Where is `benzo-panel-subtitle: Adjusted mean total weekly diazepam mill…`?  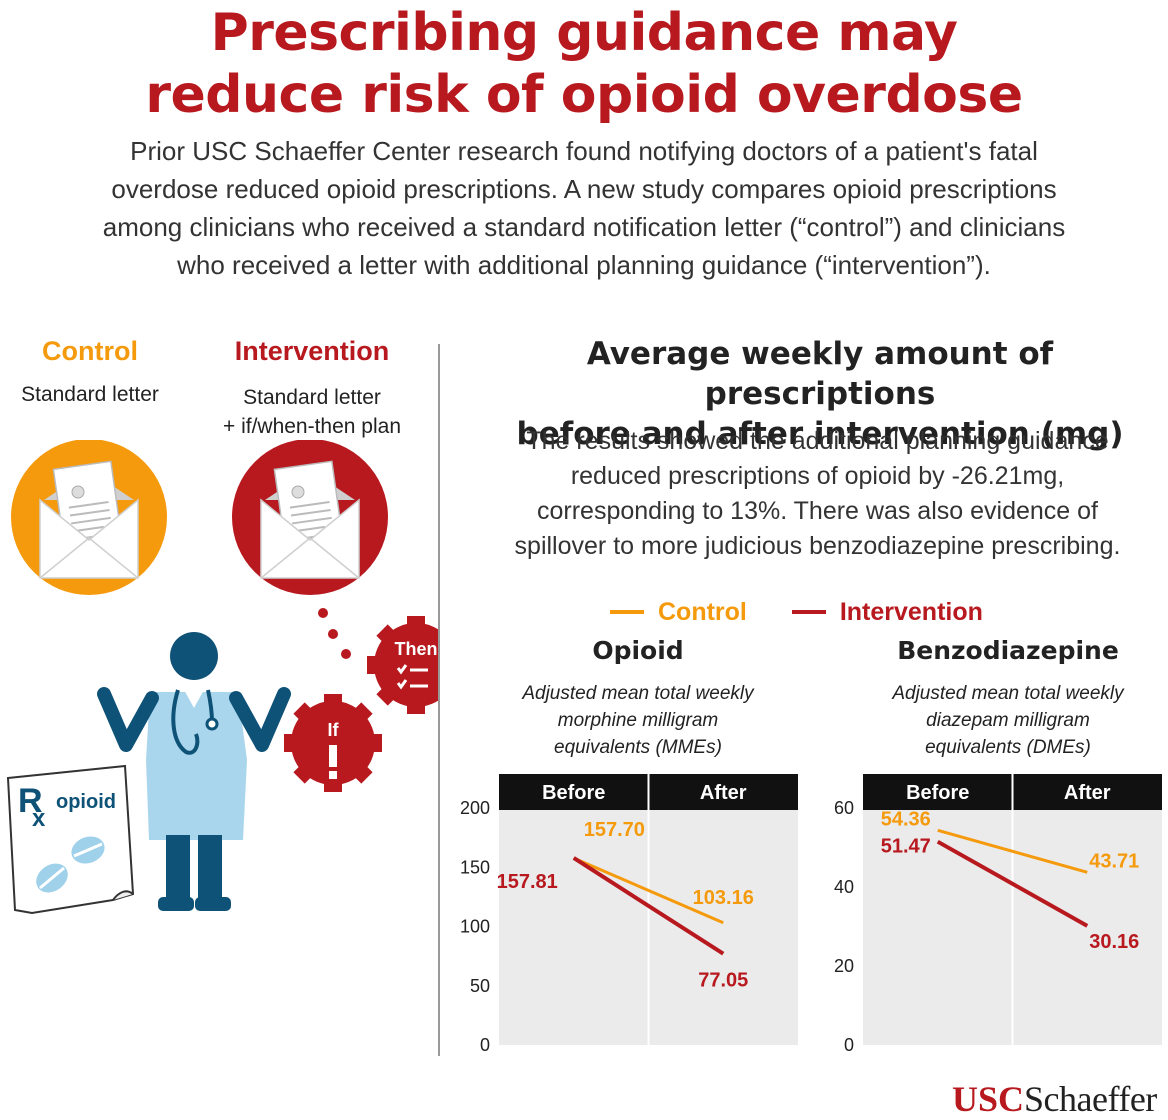 benzo-panel-subtitle: Adjusted mean total weekly diazepam mill… is located at coordinates (1008, 720).